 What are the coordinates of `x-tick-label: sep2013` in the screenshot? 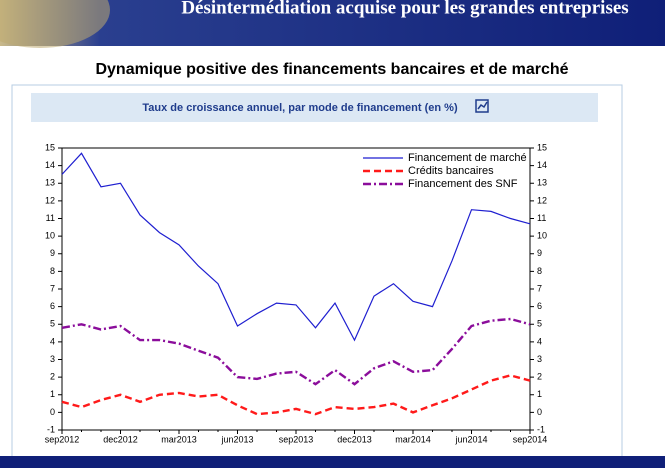 It's located at (296, 439).